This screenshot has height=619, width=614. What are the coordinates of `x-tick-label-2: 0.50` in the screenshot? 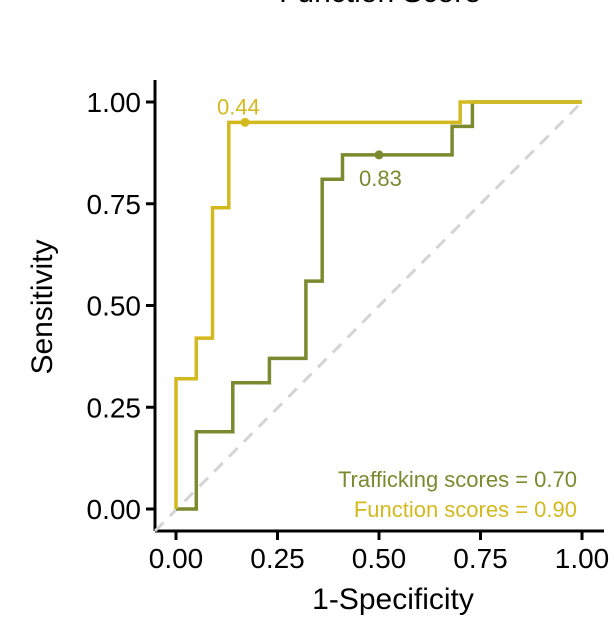 It's located at (379, 558).